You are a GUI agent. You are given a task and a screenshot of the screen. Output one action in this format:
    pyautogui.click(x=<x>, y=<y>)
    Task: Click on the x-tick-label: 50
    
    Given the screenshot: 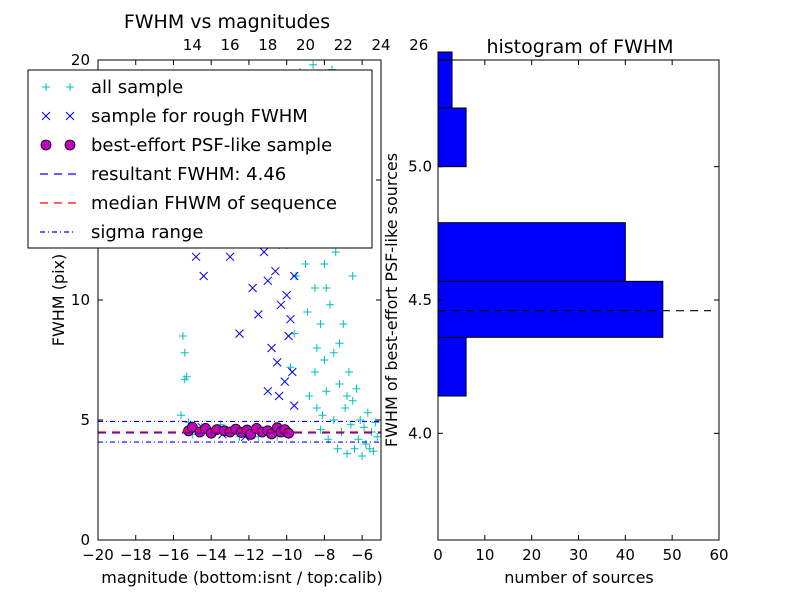 What is the action you would take?
    pyautogui.click(x=672, y=555)
    